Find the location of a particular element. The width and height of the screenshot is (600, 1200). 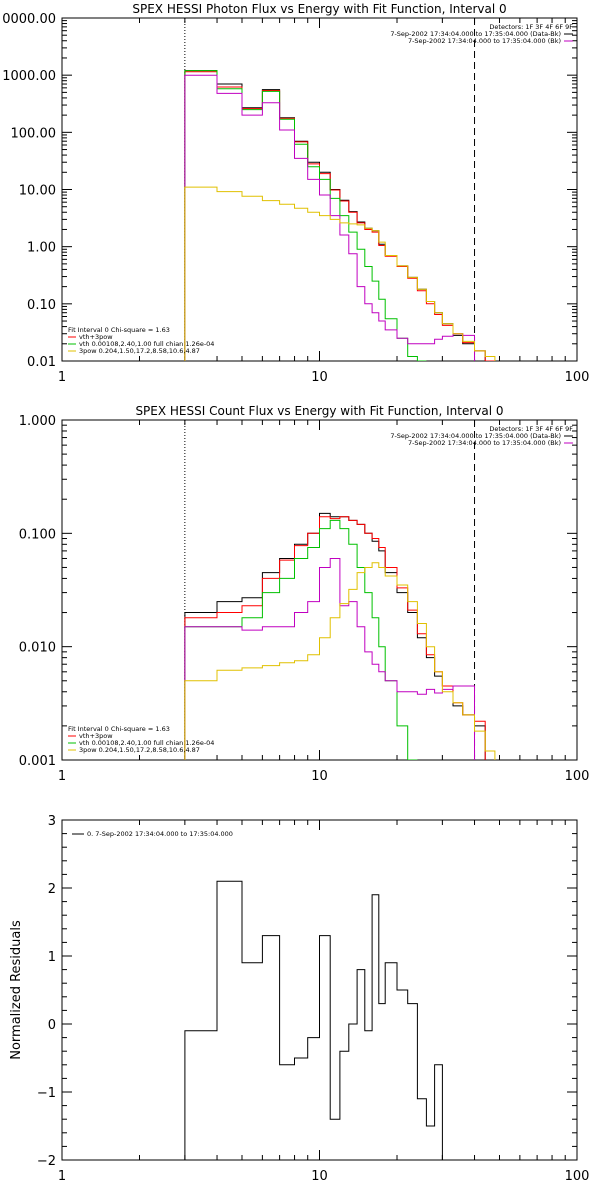

y-tick-label: −2 is located at coordinates (46, 1161).